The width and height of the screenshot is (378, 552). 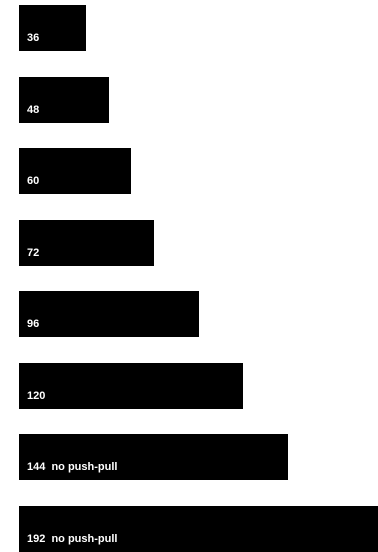 I want to click on bar-1: 48, so click(x=64, y=100).